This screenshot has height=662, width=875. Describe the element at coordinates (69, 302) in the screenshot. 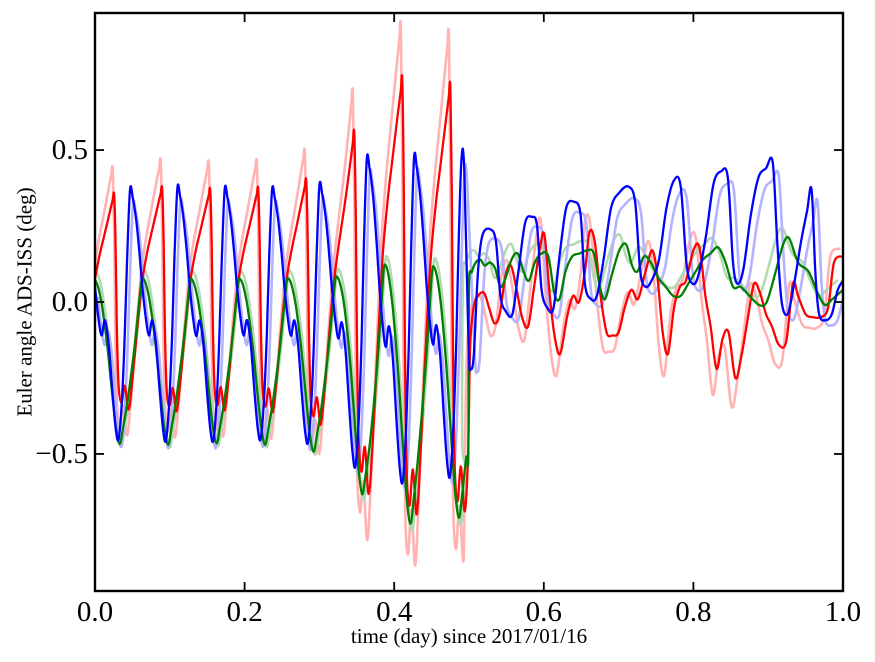

I see `y-tick-label-1: 0.0` at that location.